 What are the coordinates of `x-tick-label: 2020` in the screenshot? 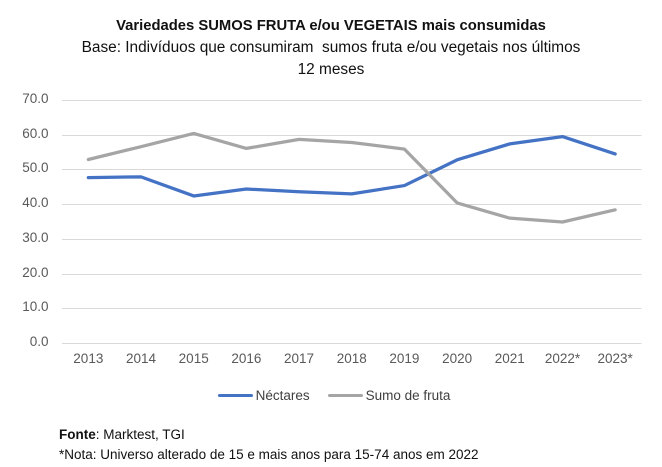 It's located at (457, 358).